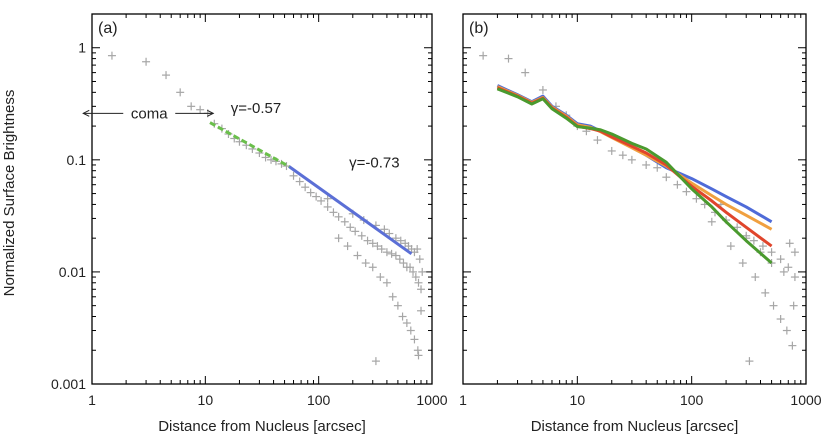  I want to click on annotation-slope: γ=-0.73, so click(374, 162).